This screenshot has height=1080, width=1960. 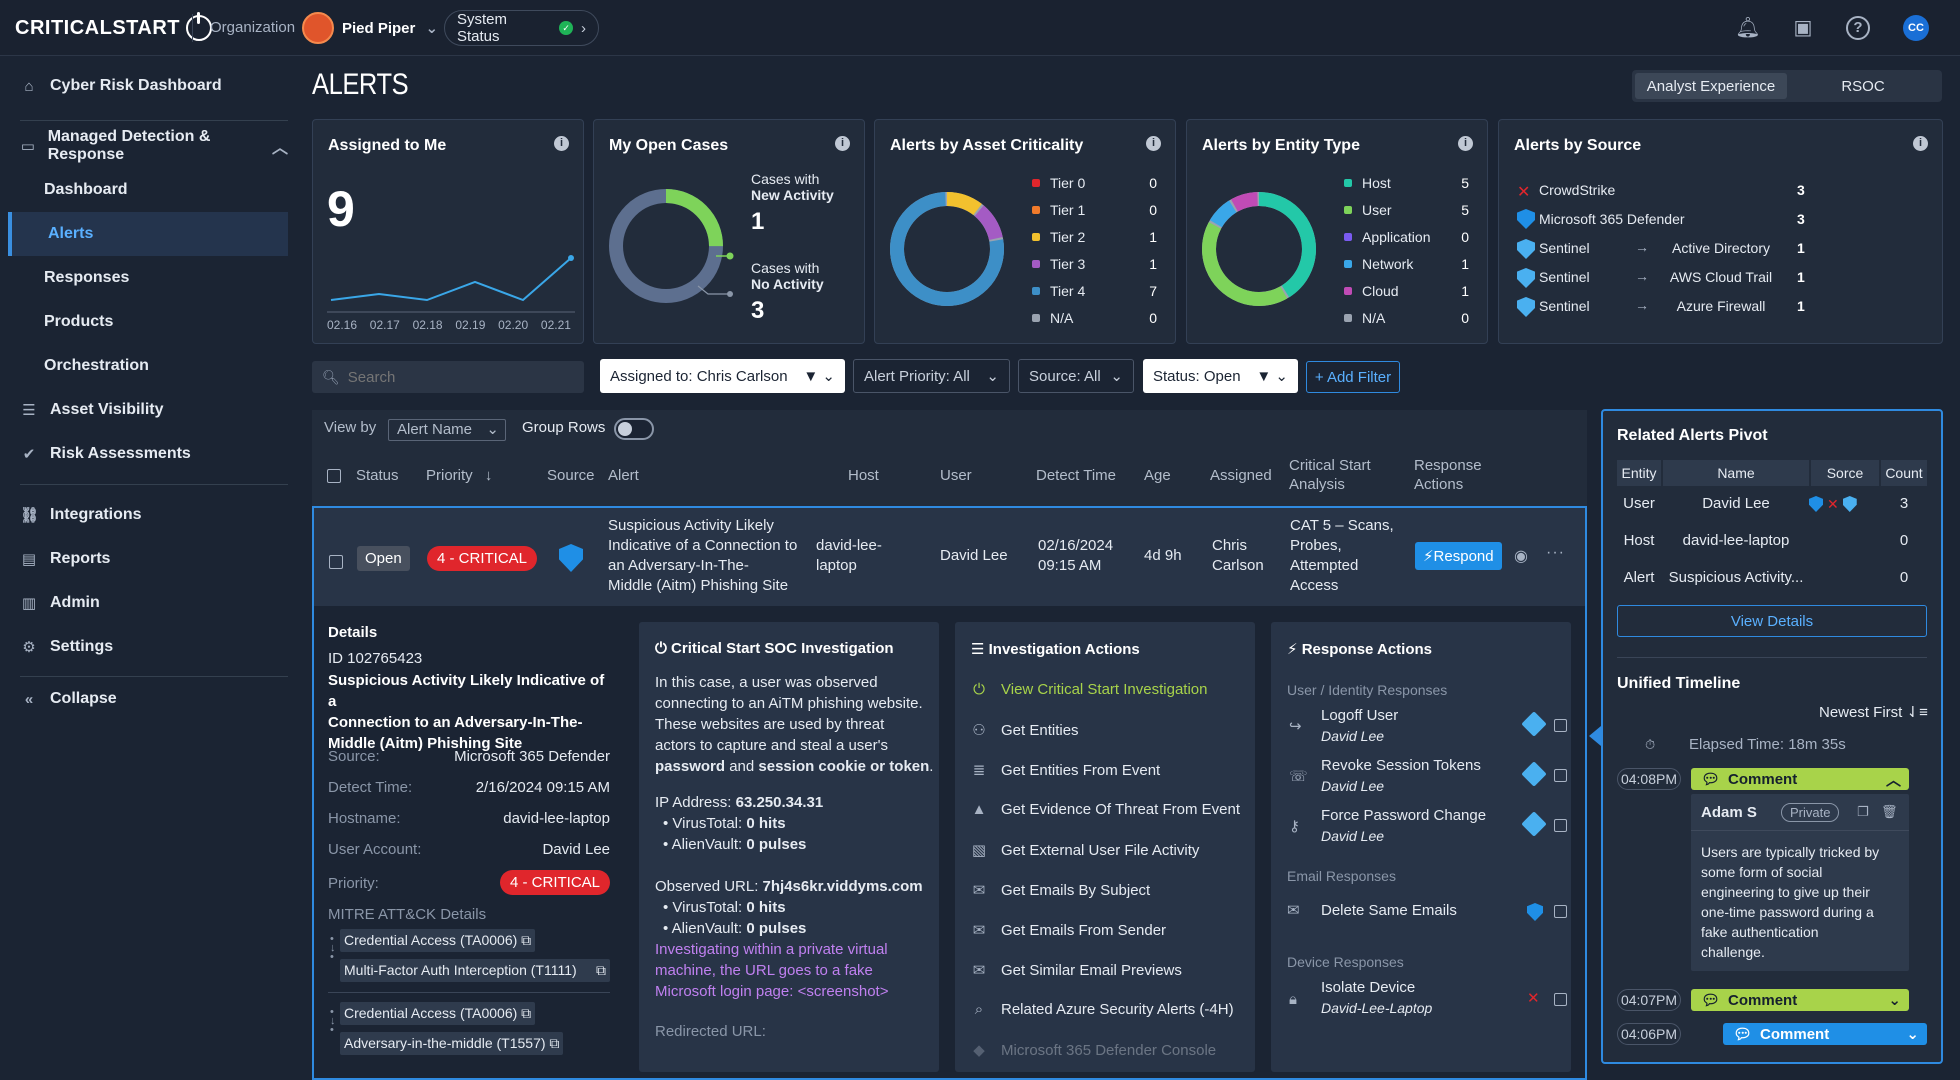 What do you see at coordinates (722, 376) in the screenshot?
I see `filter-assigned-to: Assigned to: Chris Carlson ▼ ⌄` at bounding box center [722, 376].